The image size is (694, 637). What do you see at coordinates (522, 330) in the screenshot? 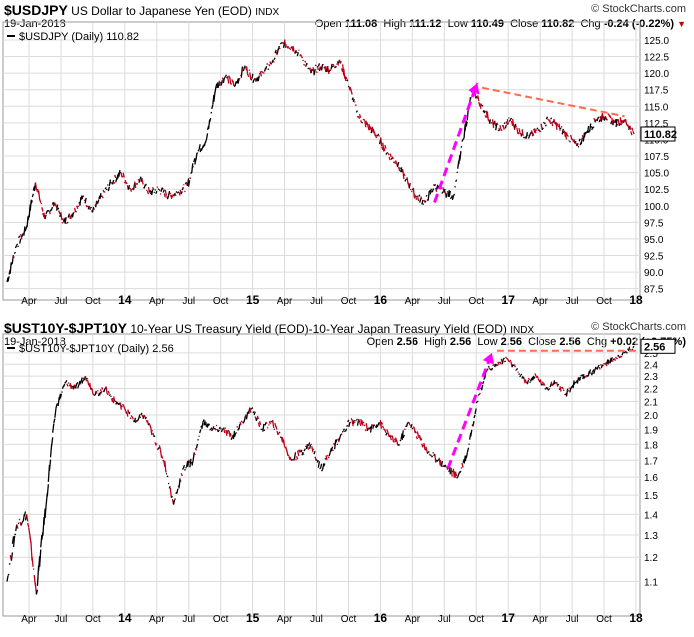
I see `exchange: INDX` at bounding box center [522, 330].